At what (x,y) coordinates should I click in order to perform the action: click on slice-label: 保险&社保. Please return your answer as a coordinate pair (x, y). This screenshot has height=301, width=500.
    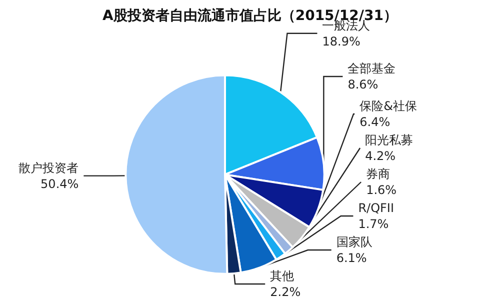
    Looking at the image, I should click on (388, 106).